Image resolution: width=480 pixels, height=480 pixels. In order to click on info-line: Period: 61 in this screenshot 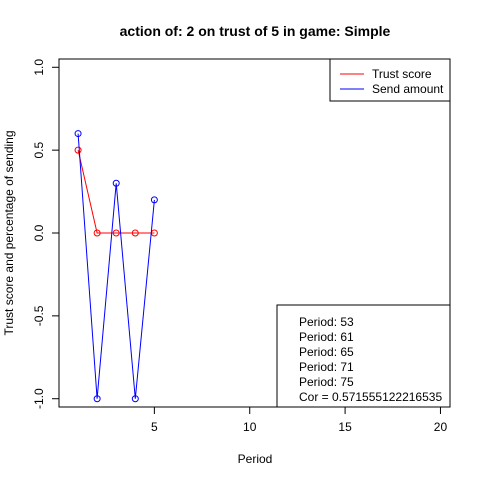, I will do `click(326, 337)`.